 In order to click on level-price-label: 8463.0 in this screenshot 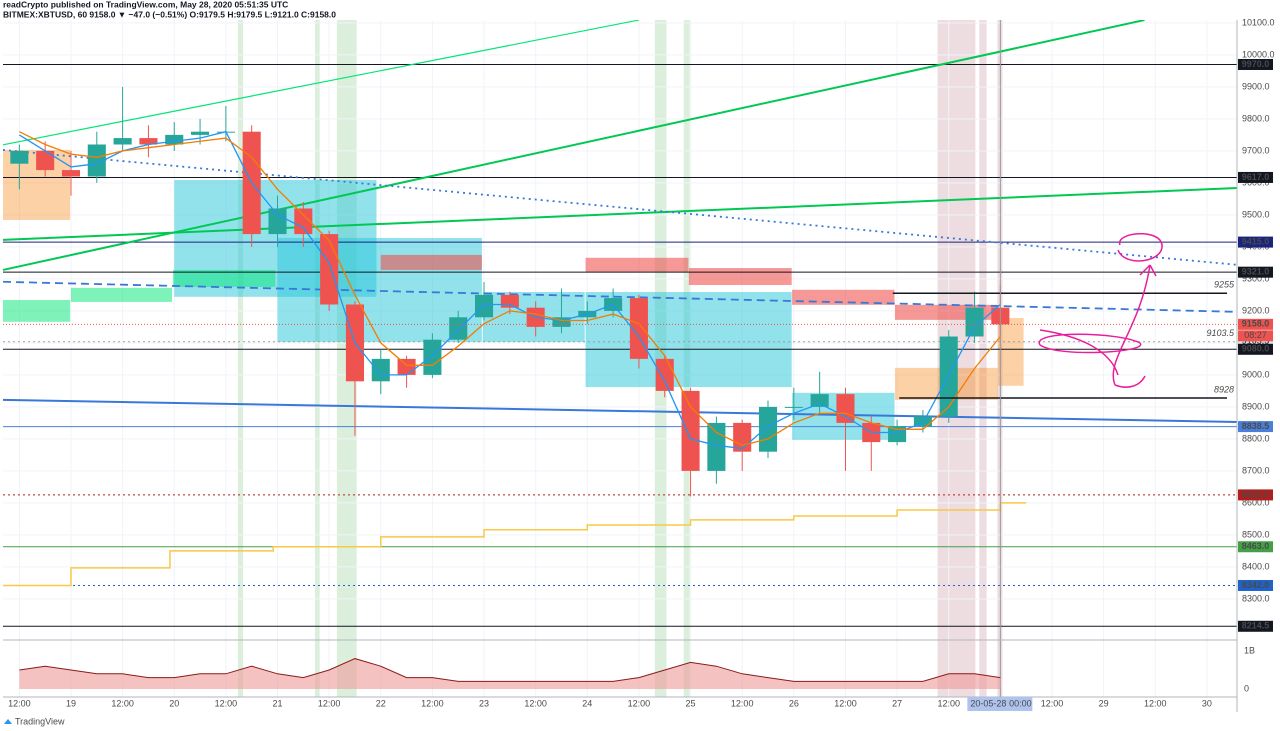, I will do `click(1256, 546)`.